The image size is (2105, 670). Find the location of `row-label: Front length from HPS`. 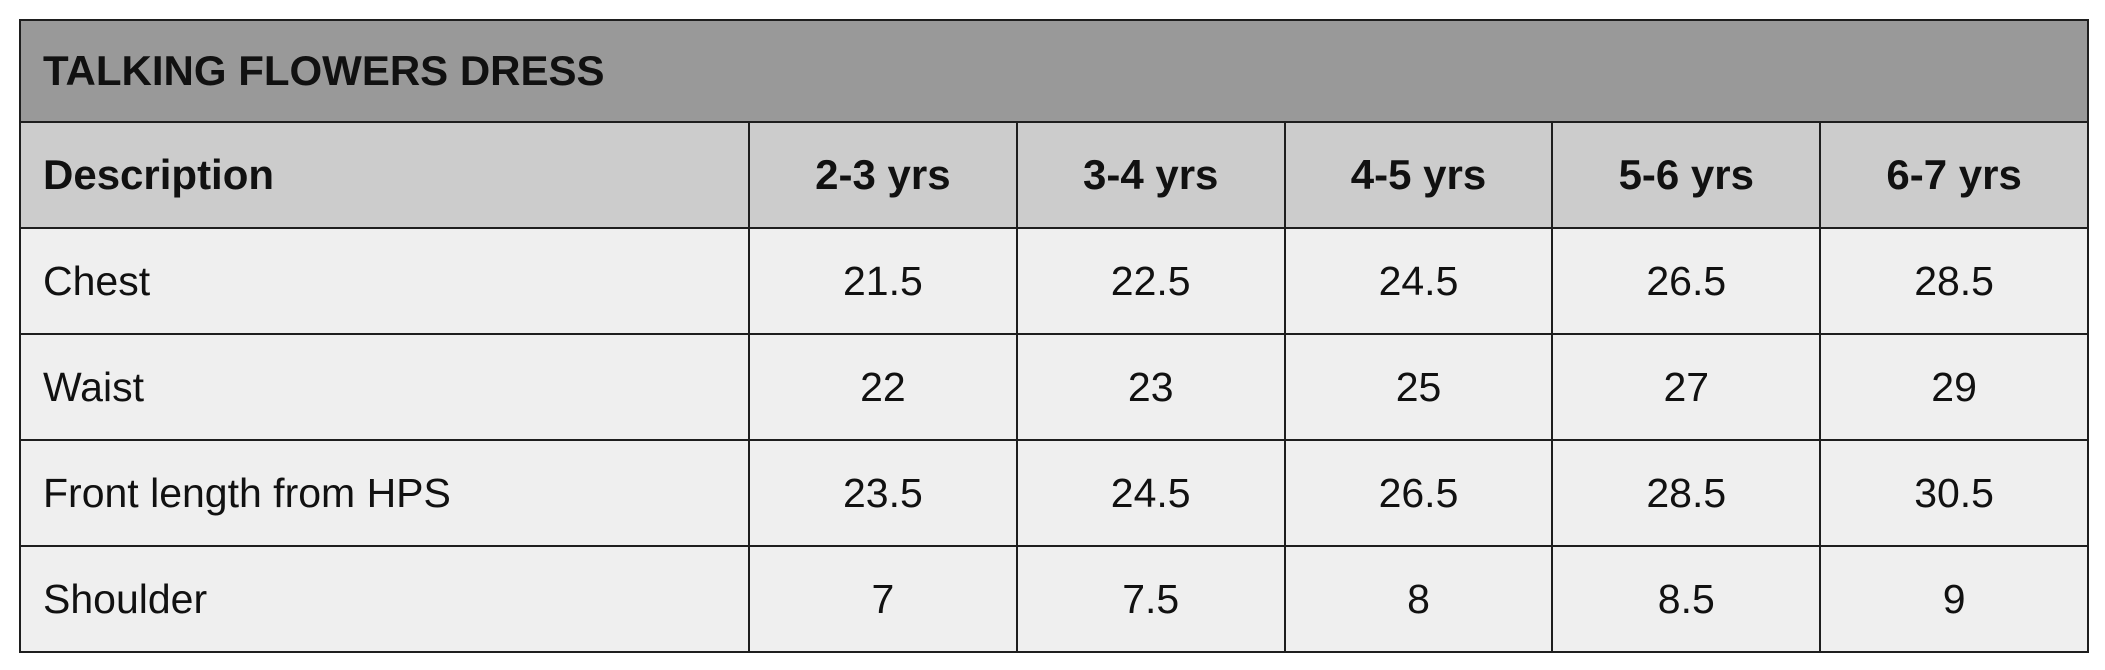

row-label: Front length from HPS is located at coordinates (384, 493).